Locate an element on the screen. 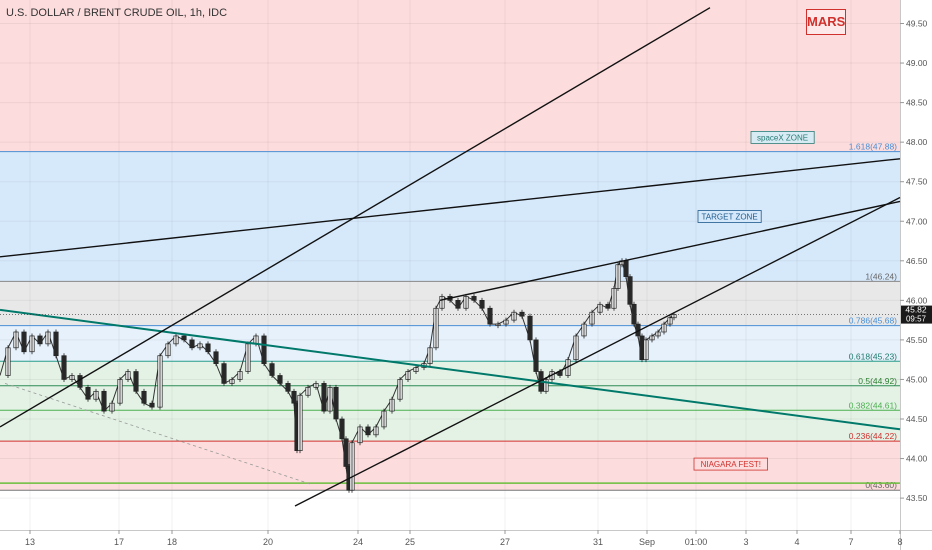 The height and width of the screenshot is (550, 932). y-tick-label: 47.00 is located at coordinates (917, 221).